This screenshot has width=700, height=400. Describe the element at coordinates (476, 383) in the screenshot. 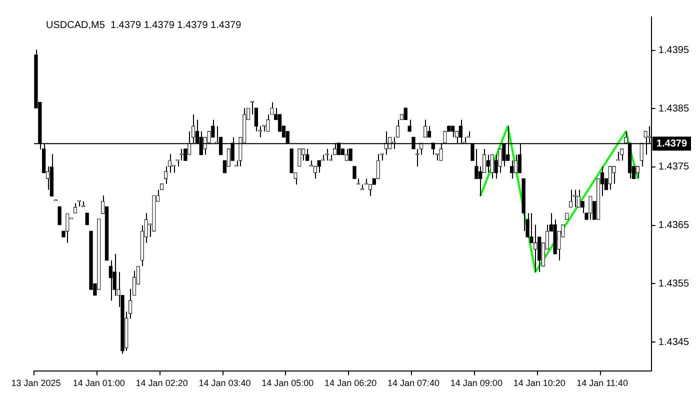

I see `x-tick-label: 14 Jan 09:00` at that location.